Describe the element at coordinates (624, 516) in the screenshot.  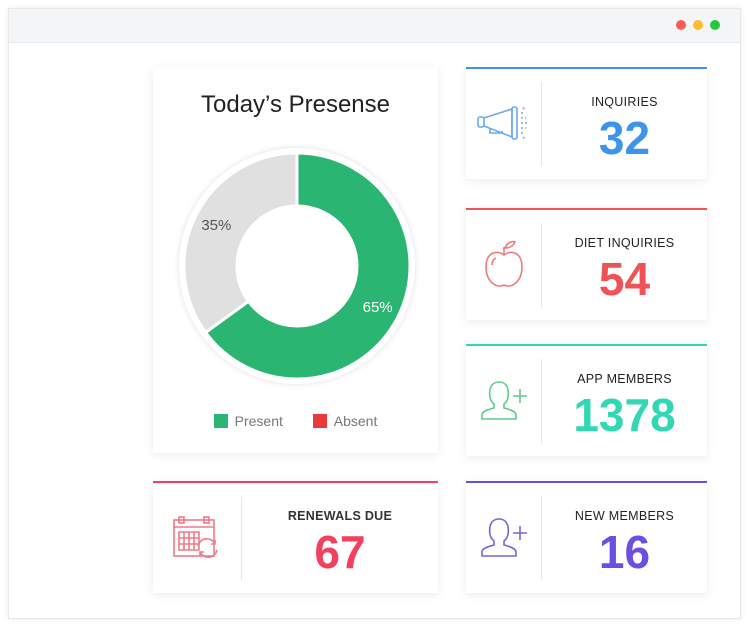
I see `stat-label: NEW MEMBERS` at that location.